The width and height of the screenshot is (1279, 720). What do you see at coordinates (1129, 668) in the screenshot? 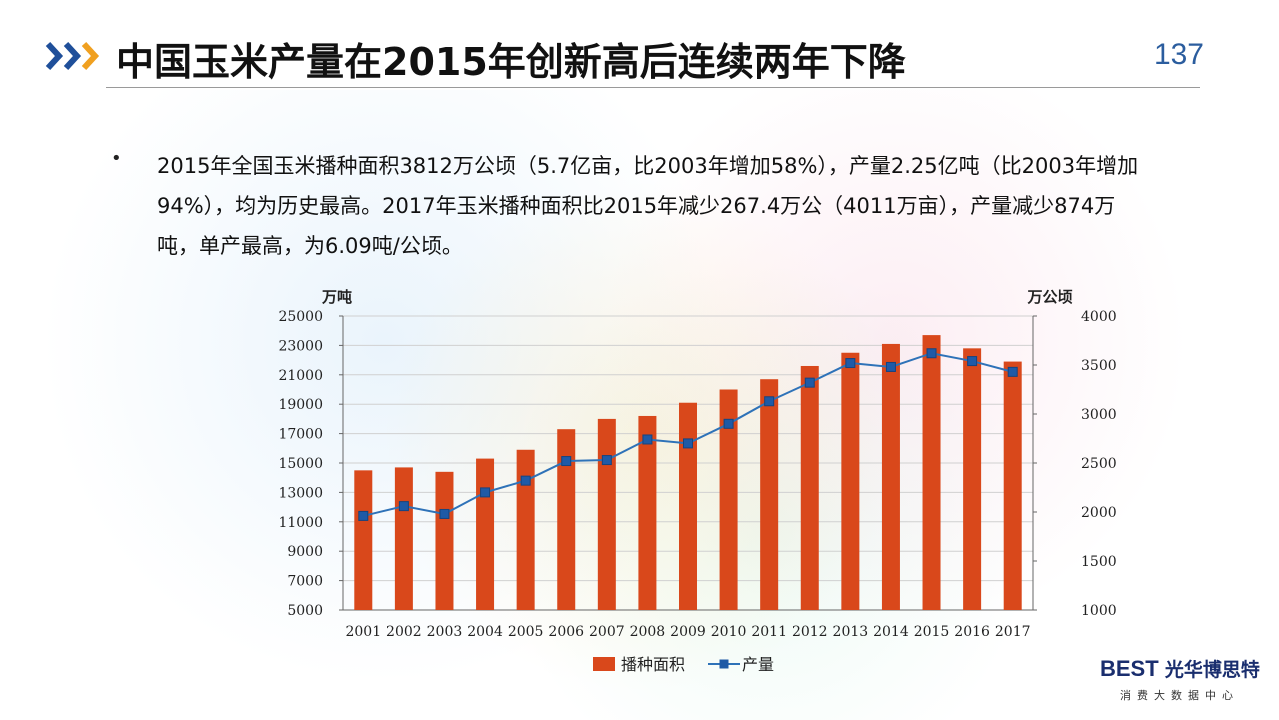
I see `logo-text: BEST` at bounding box center [1129, 668].